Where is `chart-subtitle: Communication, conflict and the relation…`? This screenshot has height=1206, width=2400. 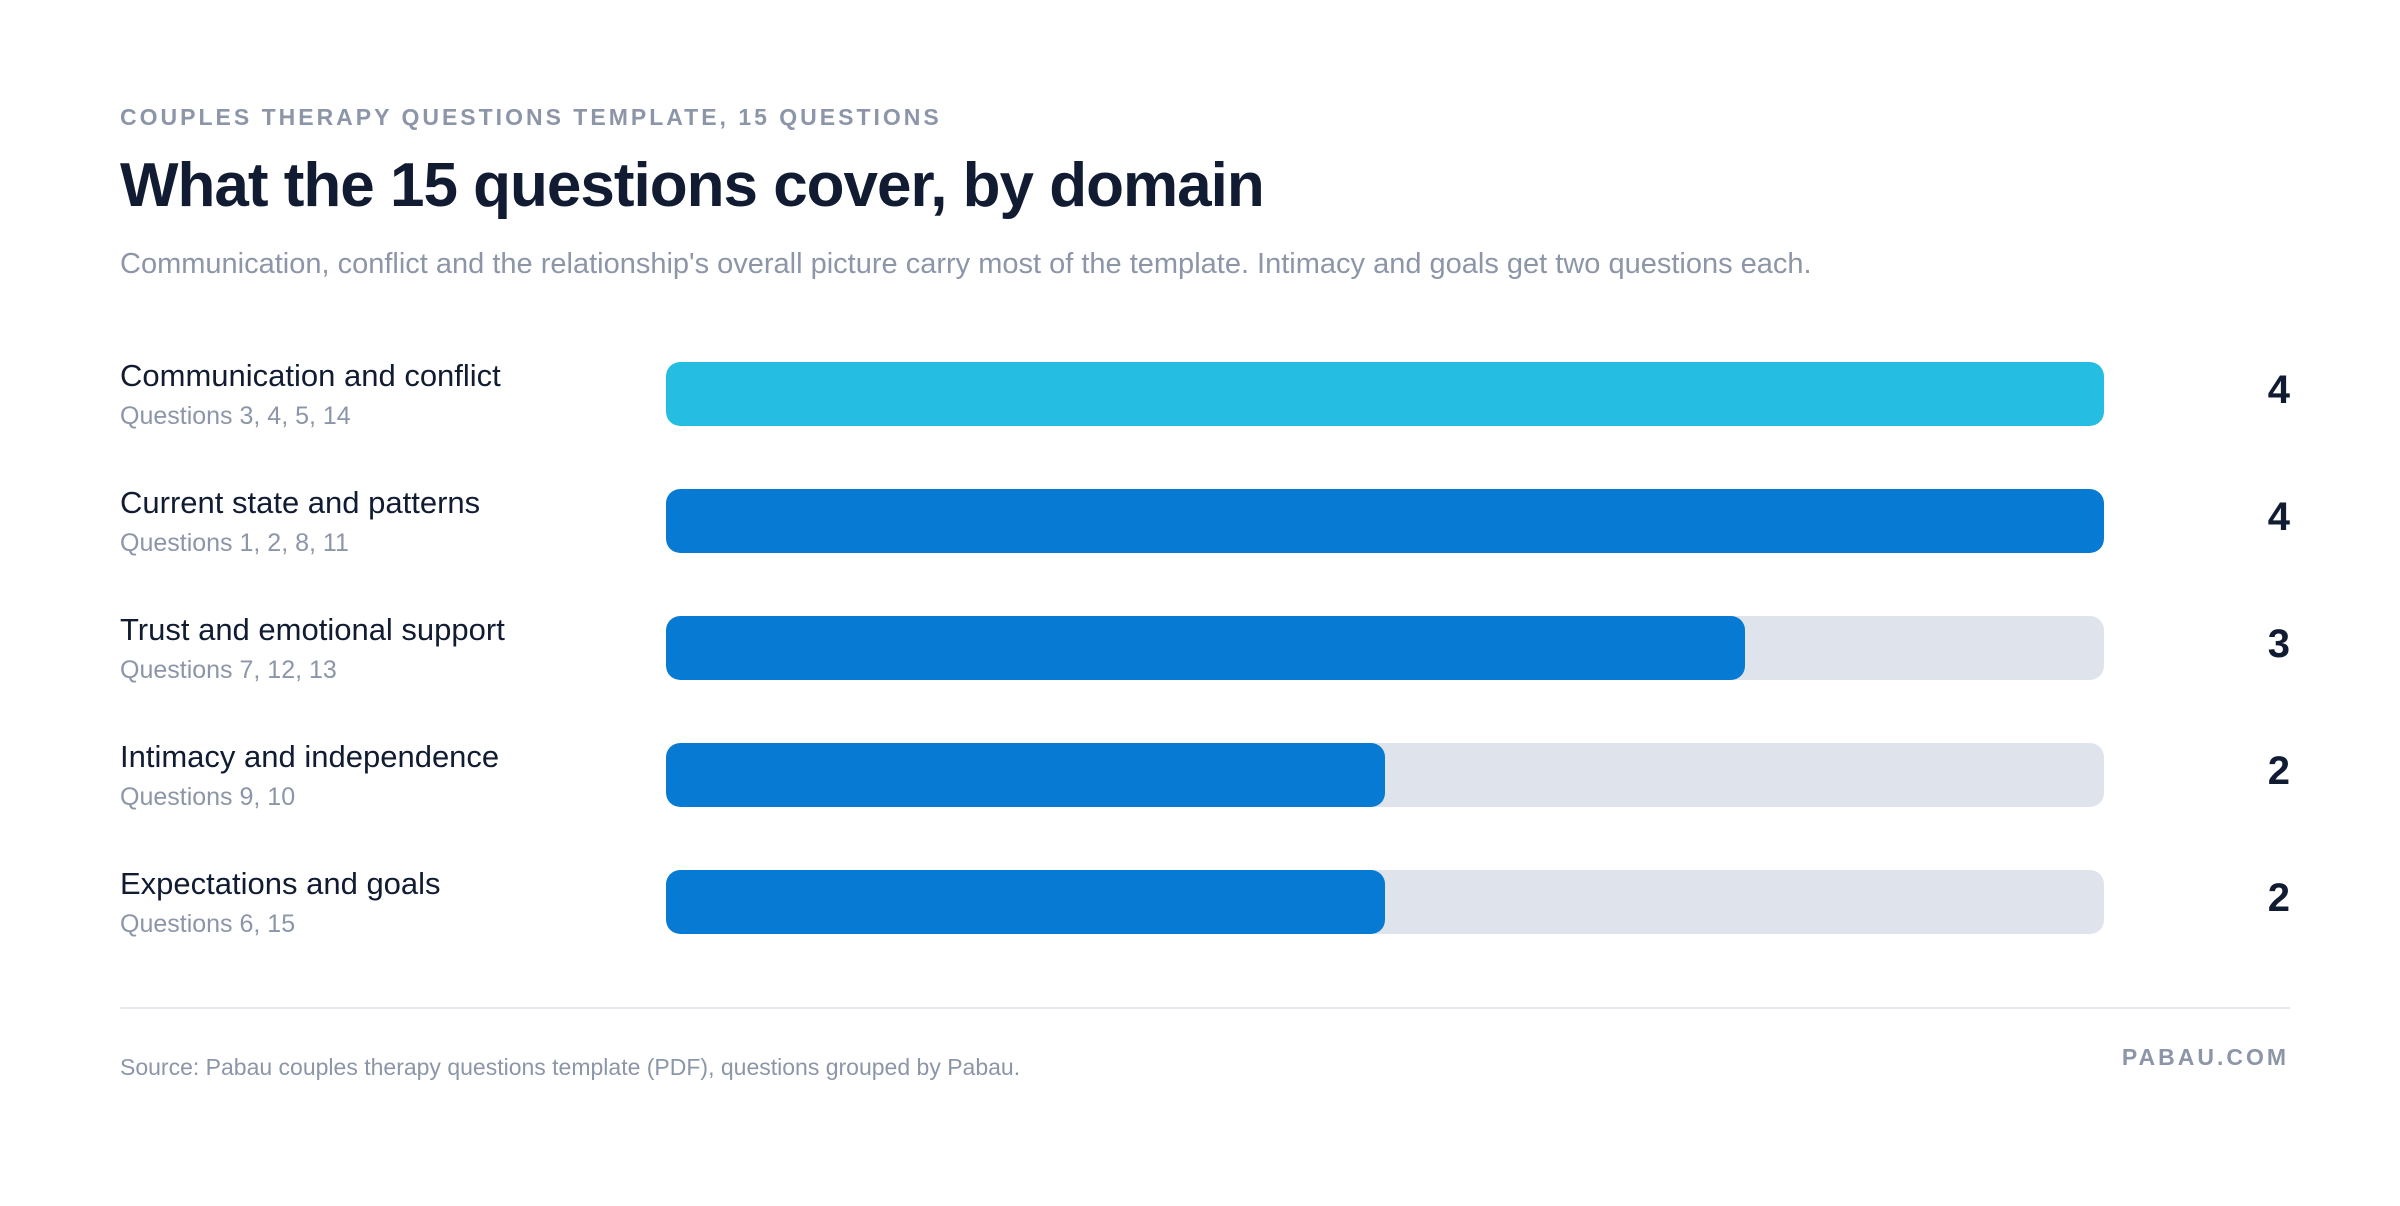 chart-subtitle: Communication, conflict and the relation… is located at coordinates (966, 264).